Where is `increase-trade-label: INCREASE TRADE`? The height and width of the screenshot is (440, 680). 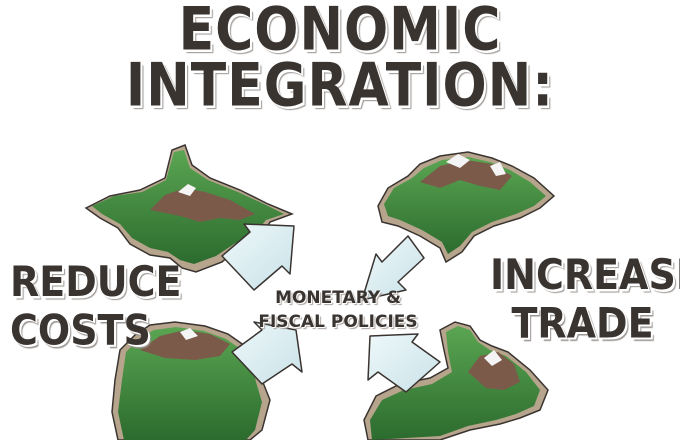
increase-trade-label: INCREASE TRADE is located at coordinates (585, 299).